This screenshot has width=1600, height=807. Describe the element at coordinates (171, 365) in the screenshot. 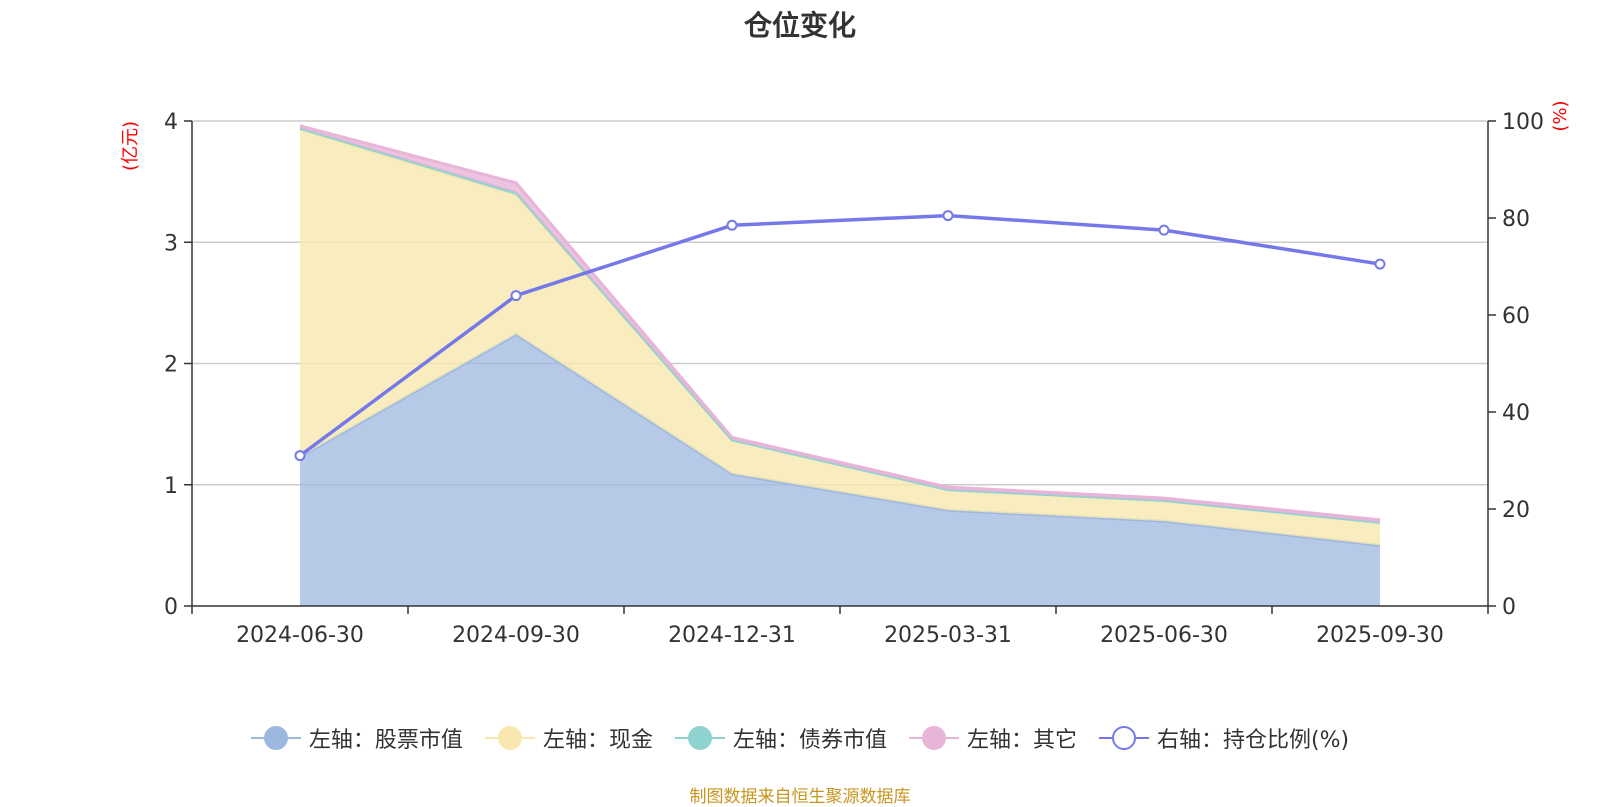

I see `left-tick-label-2: 2` at that location.